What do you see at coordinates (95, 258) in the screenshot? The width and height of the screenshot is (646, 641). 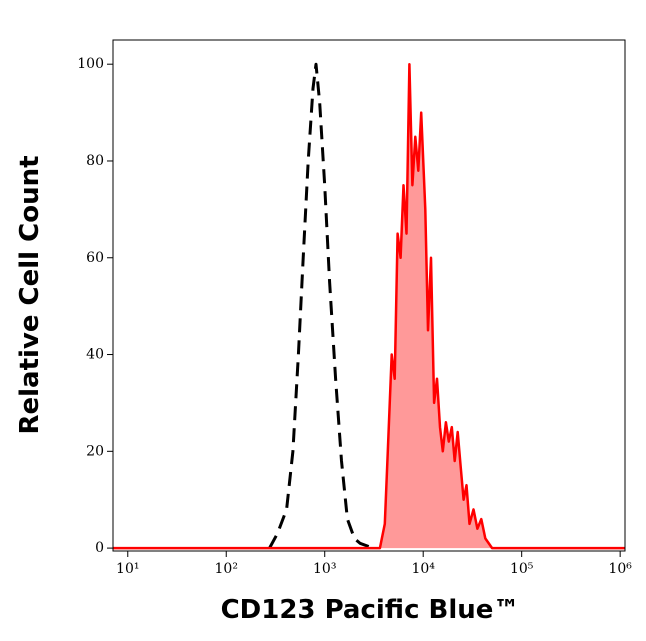 I see `y-tick-label: 60` at bounding box center [95, 258].